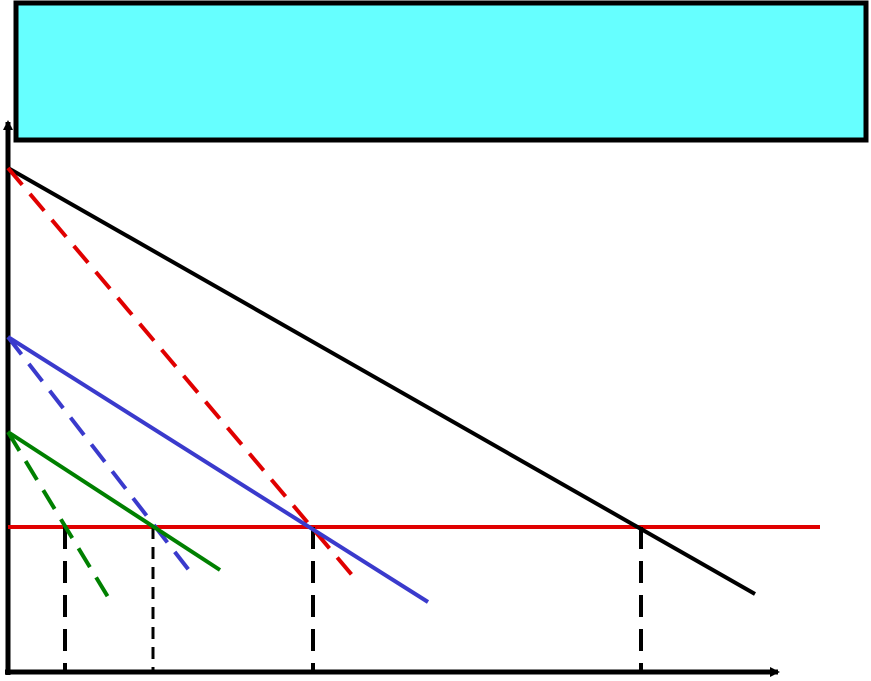  Describe the element at coordinates (58, 514) in the screenshot. I see `green-dashed-line` at that location.